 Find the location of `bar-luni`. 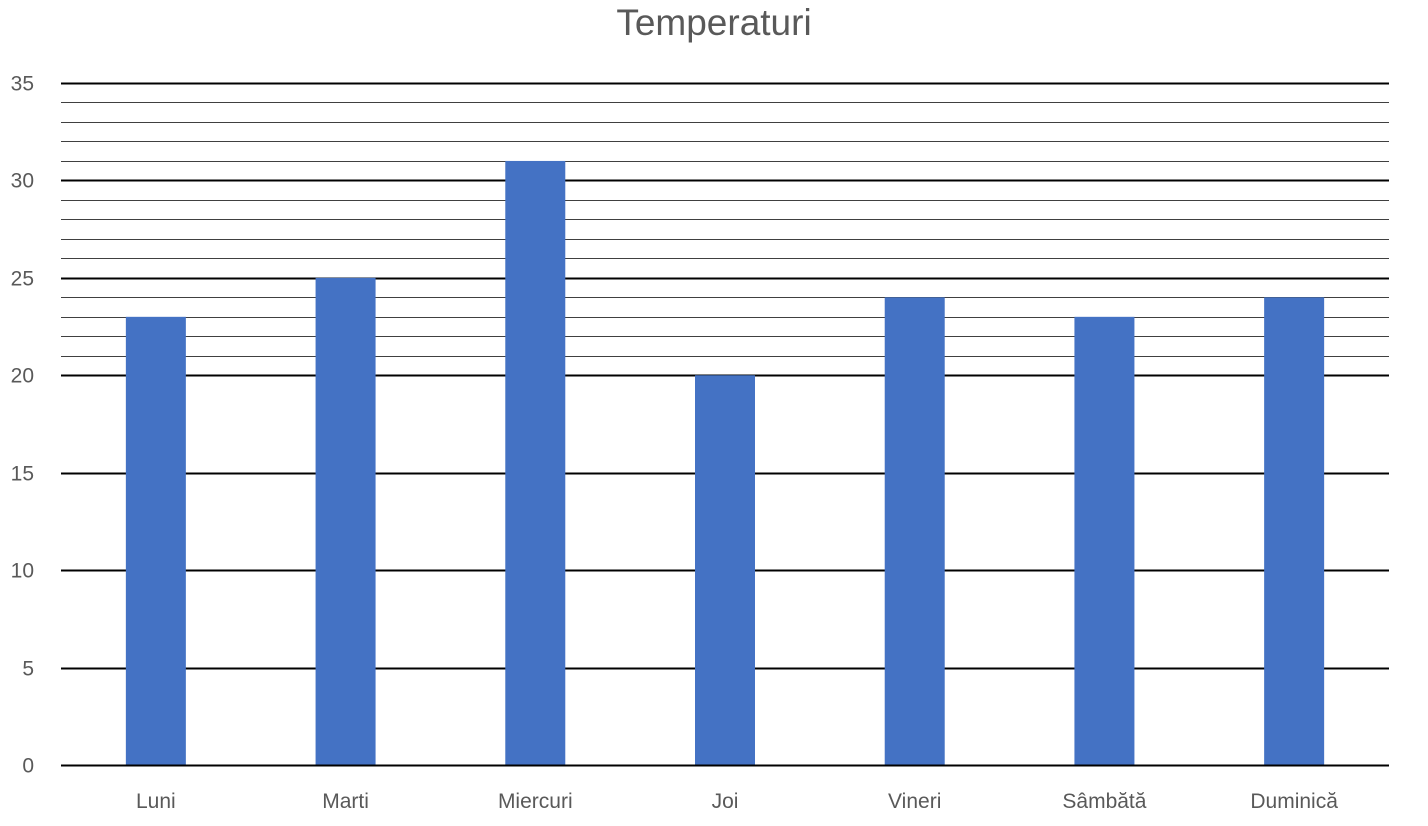

bar-luni is located at coordinates (155, 540).